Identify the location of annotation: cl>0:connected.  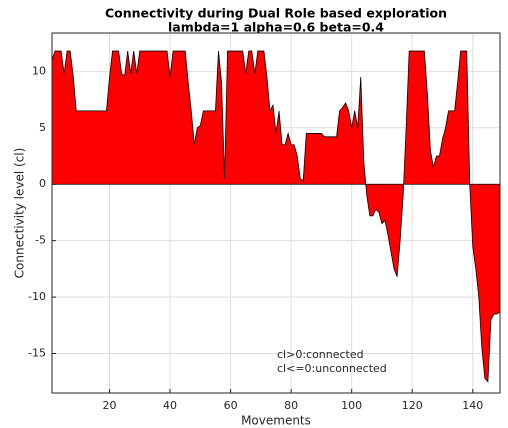
(320, 354).